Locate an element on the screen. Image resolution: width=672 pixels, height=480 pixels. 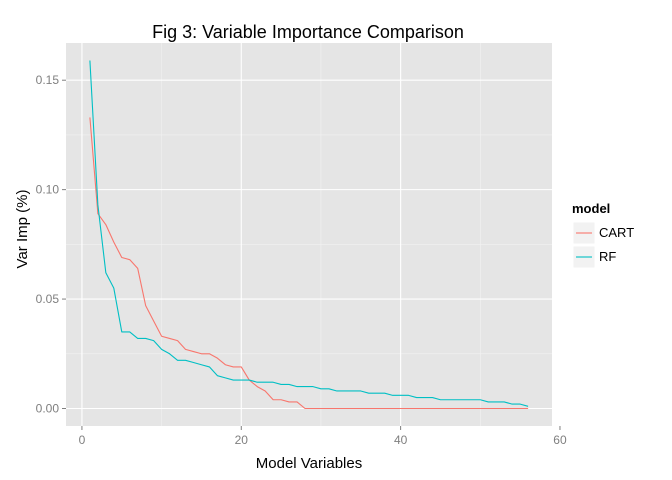
x-tick-label: 40 is located at coordinates (401, 440).